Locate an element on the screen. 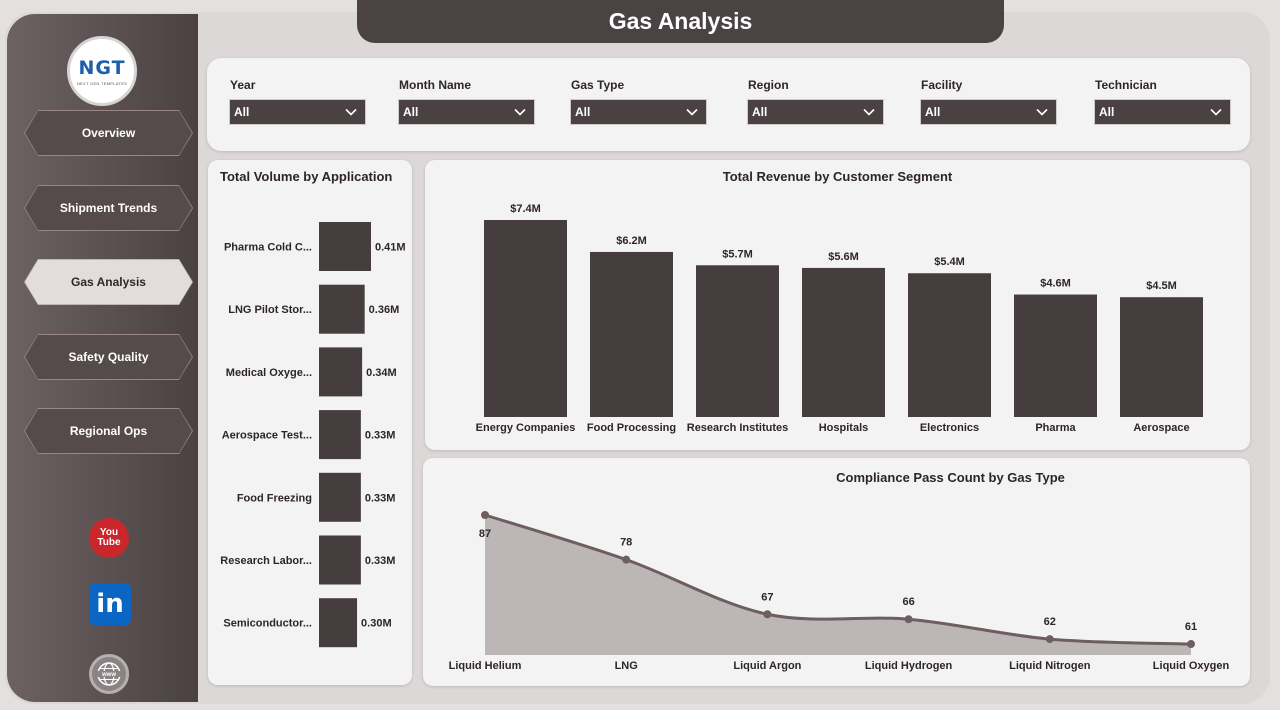  revenue-category-label: Energy Companies is located at coordinates (526, 428).